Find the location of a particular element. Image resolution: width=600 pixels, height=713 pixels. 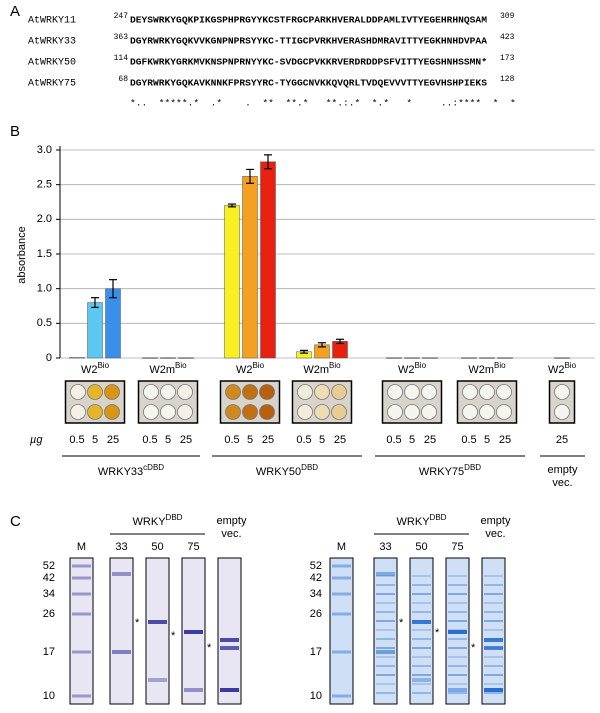

marker-label: 26 is located at coordinates (316, 614).